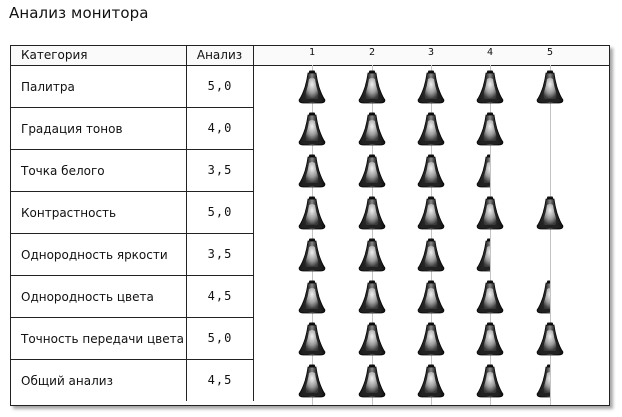 This screenshot has height=417, width=622. Describe the element at coordinates (48, 87) in the screenshot. I see `category-label: Палитра` at that location.